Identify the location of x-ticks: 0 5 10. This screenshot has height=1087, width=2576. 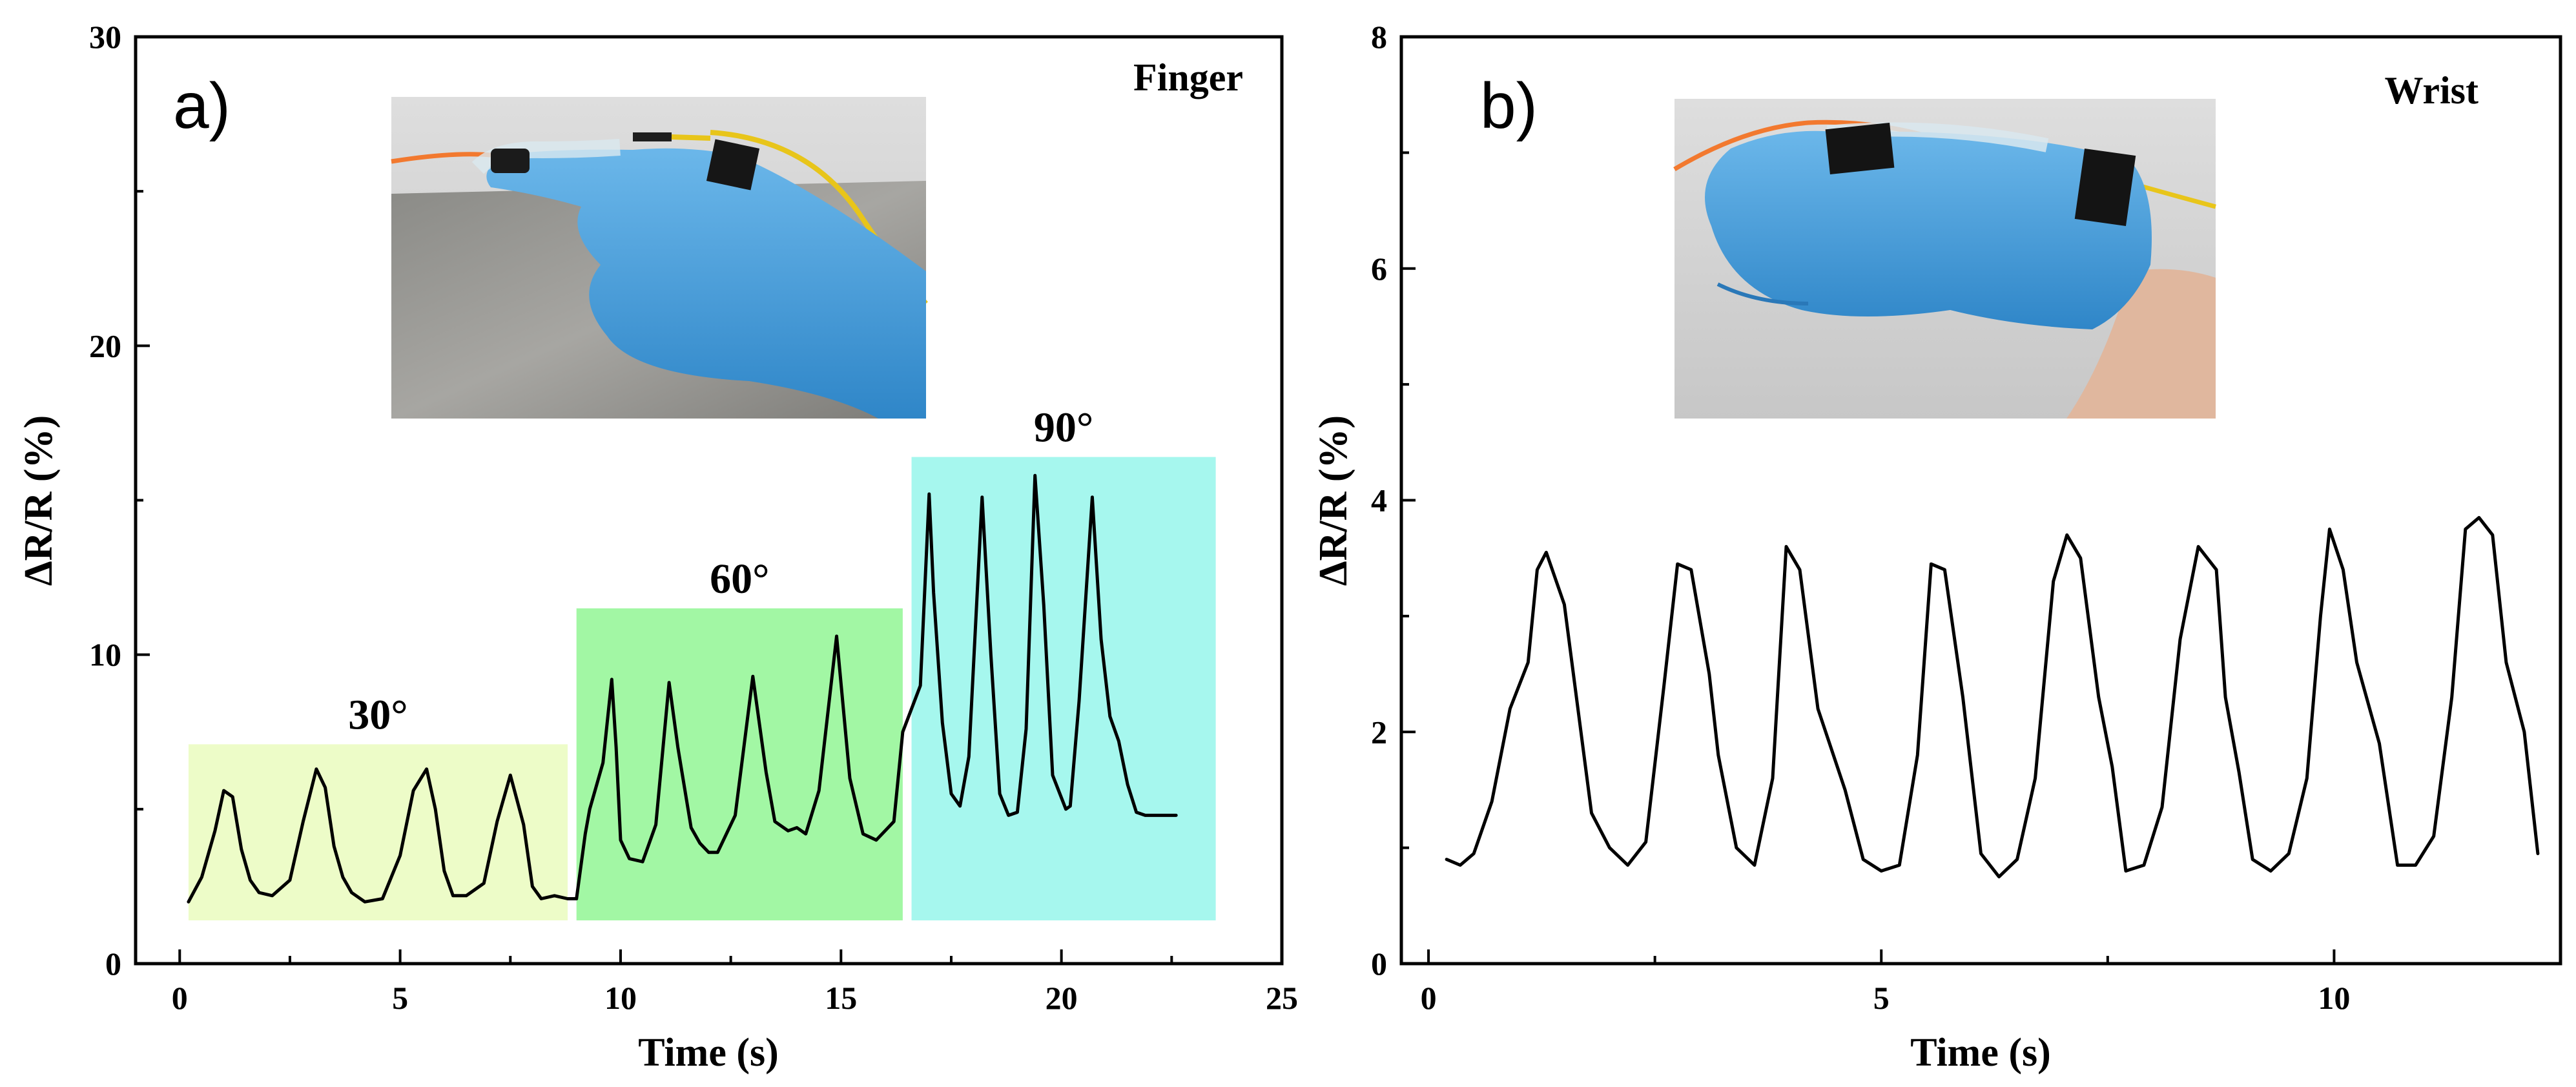
(1885, 982).